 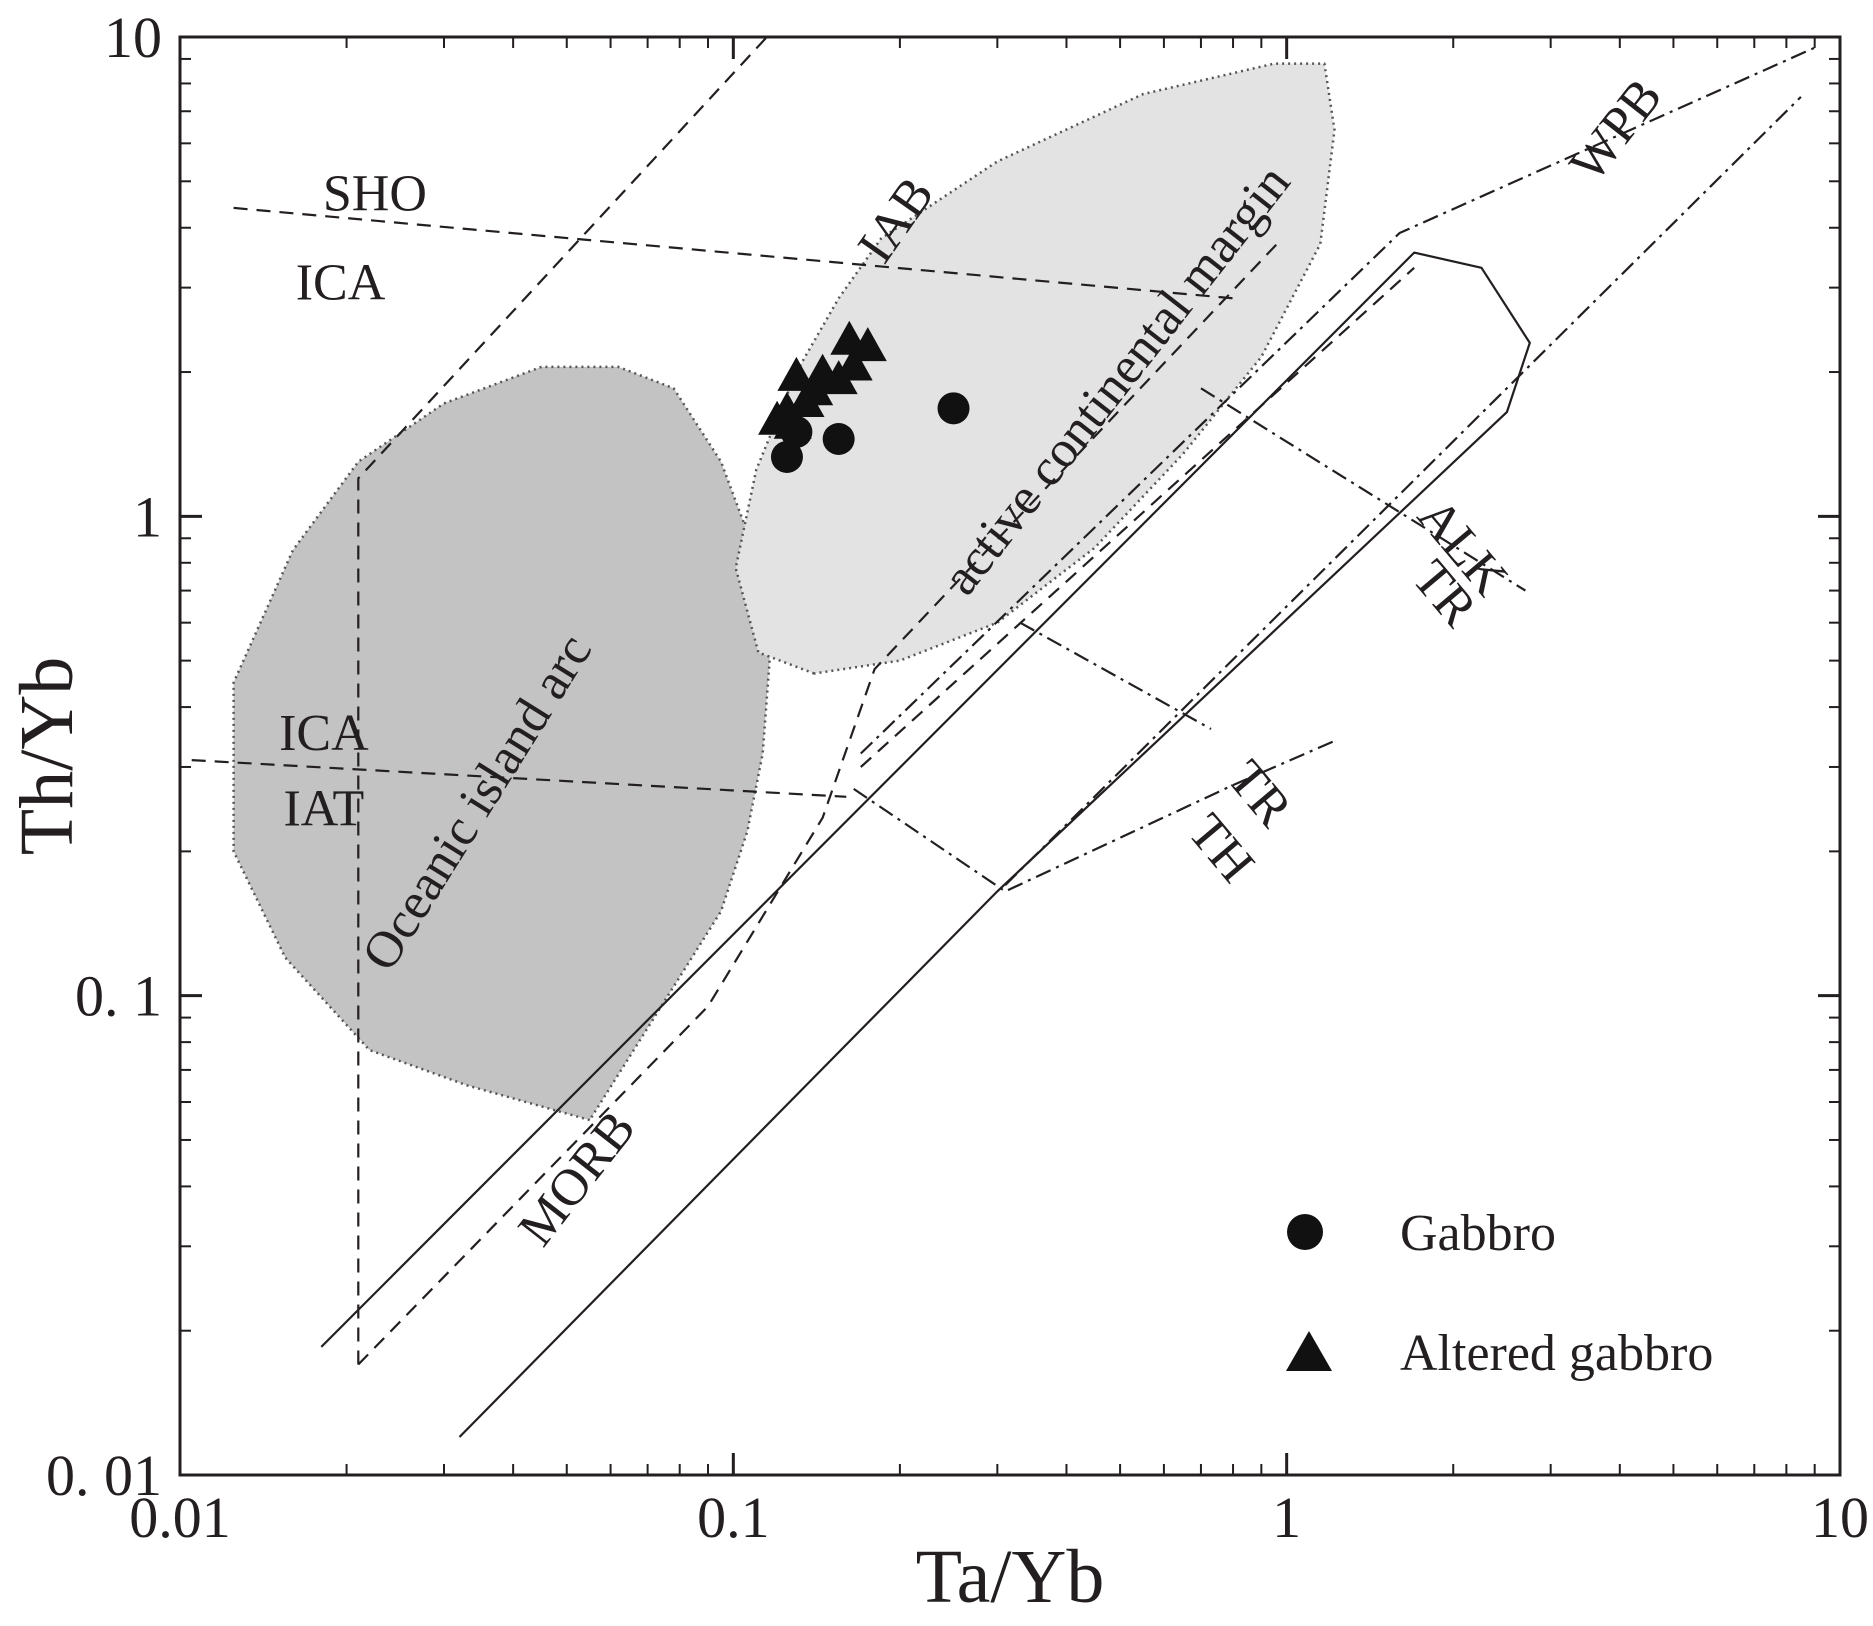 What do you see at coordinates (1840, 1517) in the screenshot?
I see `x-tick-label: 10` at bounding box center [1840, 1517].